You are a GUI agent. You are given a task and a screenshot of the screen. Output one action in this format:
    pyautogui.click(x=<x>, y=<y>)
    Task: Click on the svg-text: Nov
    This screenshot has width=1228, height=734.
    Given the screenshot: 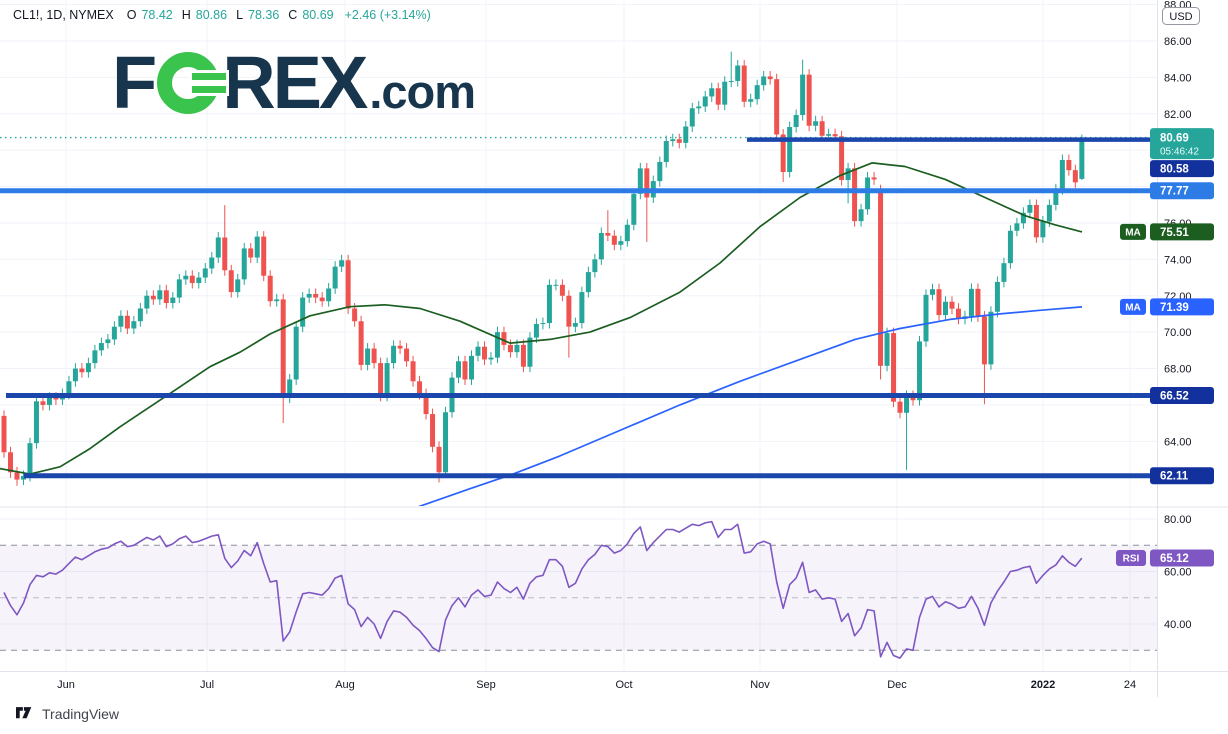 What is the action you would take?
    pyautogui.click(x=760, y=685)
    